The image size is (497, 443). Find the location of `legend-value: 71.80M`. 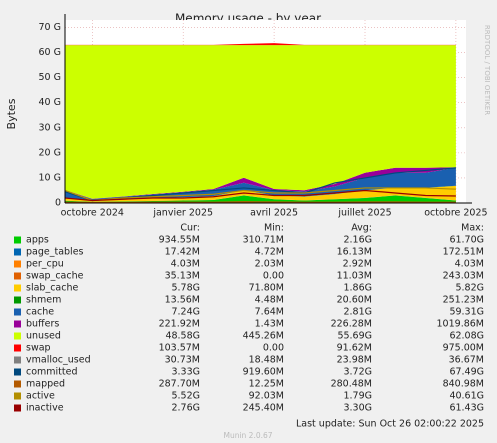

legend-value: 71.80M is located at coordinates (266, 288).